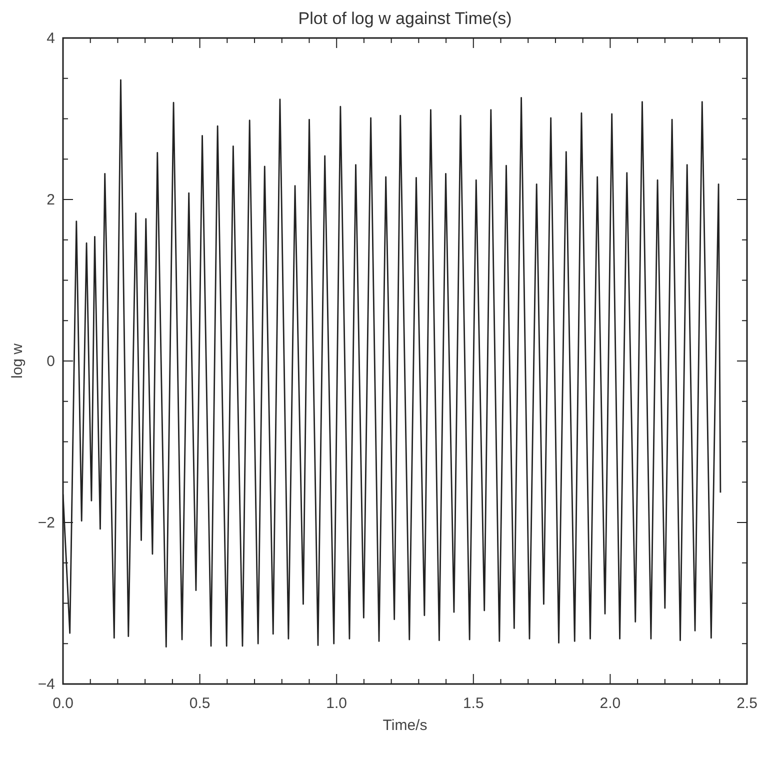 This screenshot has width=767, height=758. Describe the element at coordinates (473, 703) in the screenshot. I see `x-tick-label: 1.5` at that location.